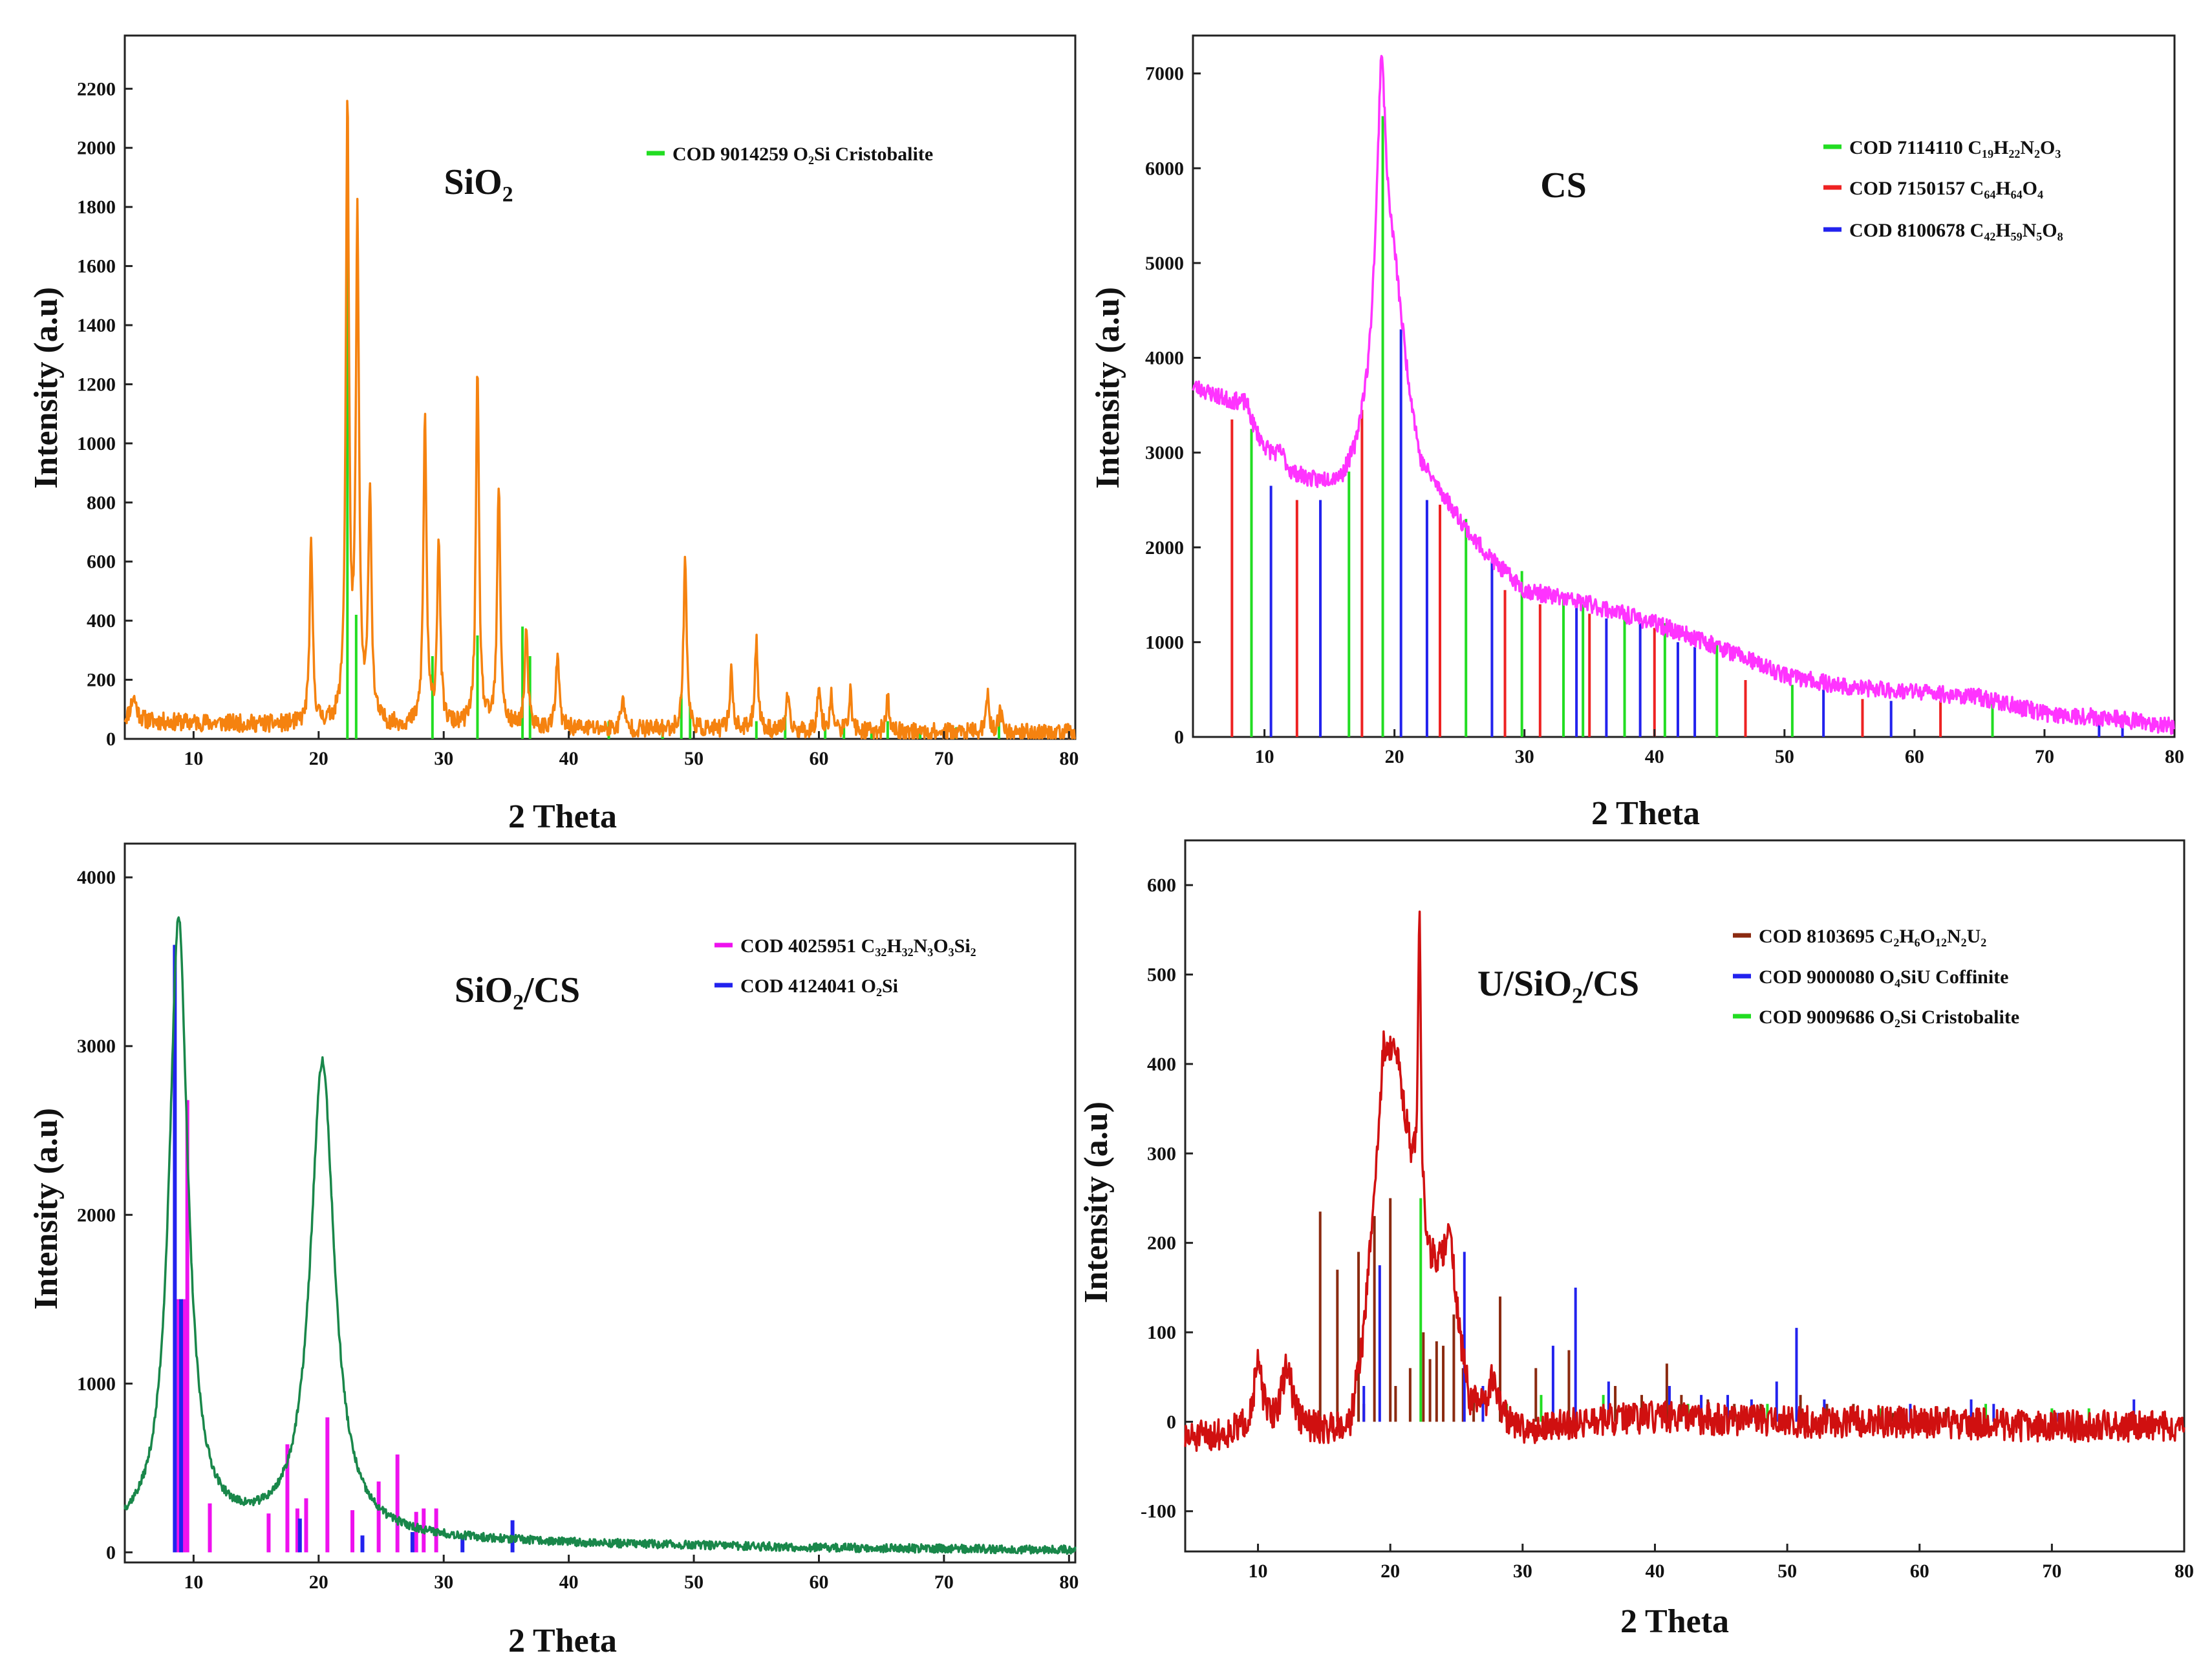 The width and height of the screenshot is (2212, 1662). Describe the element at coordinates (1164, 263) in the screenshot. I see `y-tick-label-cs-5: 5000` at that location.